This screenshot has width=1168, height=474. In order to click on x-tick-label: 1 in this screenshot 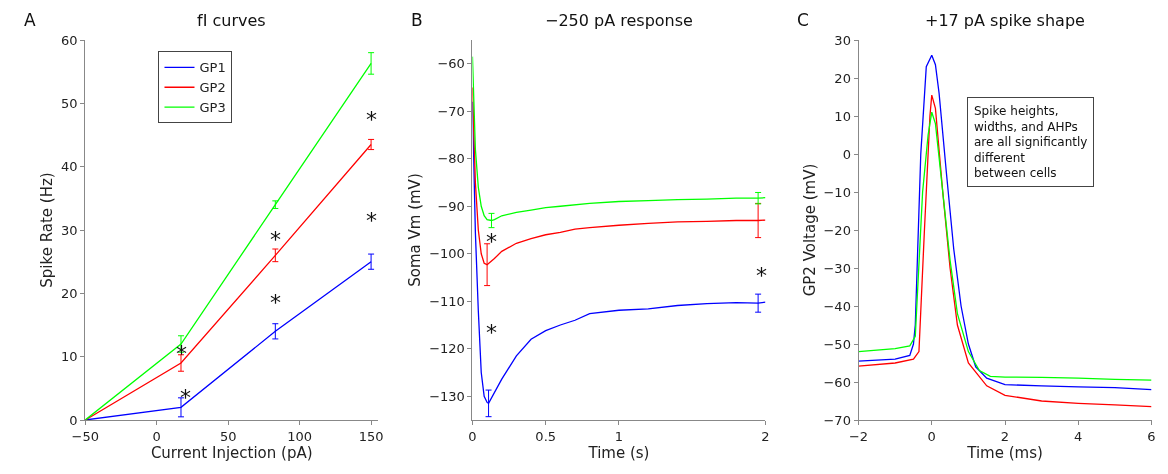, I will do `click(619, 436)`.